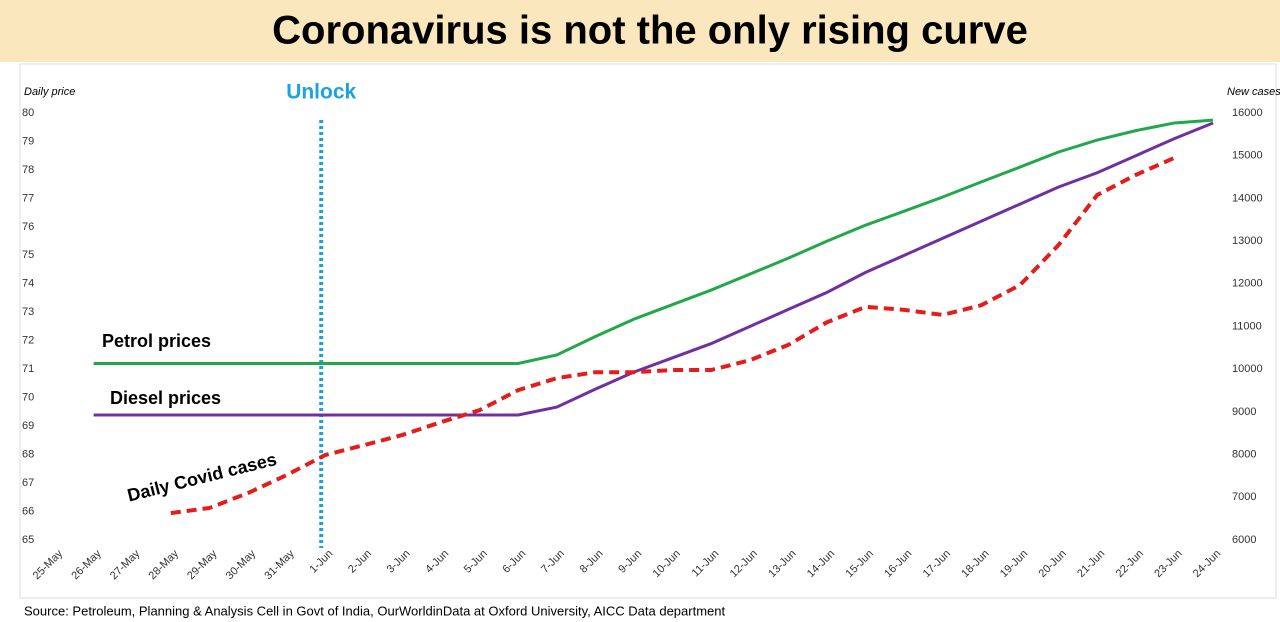  Describe the element at coordinates (28, 369) in the screenshot. I see `y-tick-label: 71` at that location.